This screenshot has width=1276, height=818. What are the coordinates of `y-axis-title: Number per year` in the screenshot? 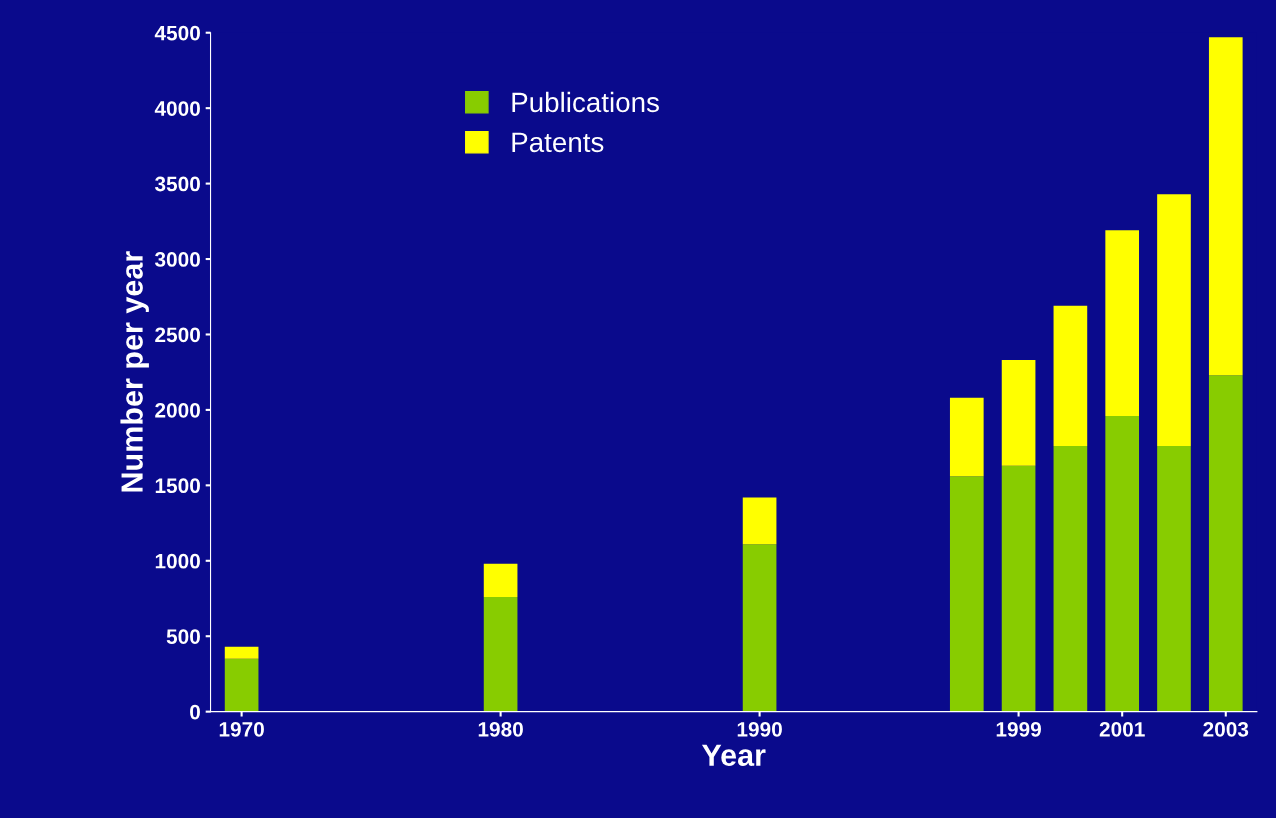 It's located at (134, 371).